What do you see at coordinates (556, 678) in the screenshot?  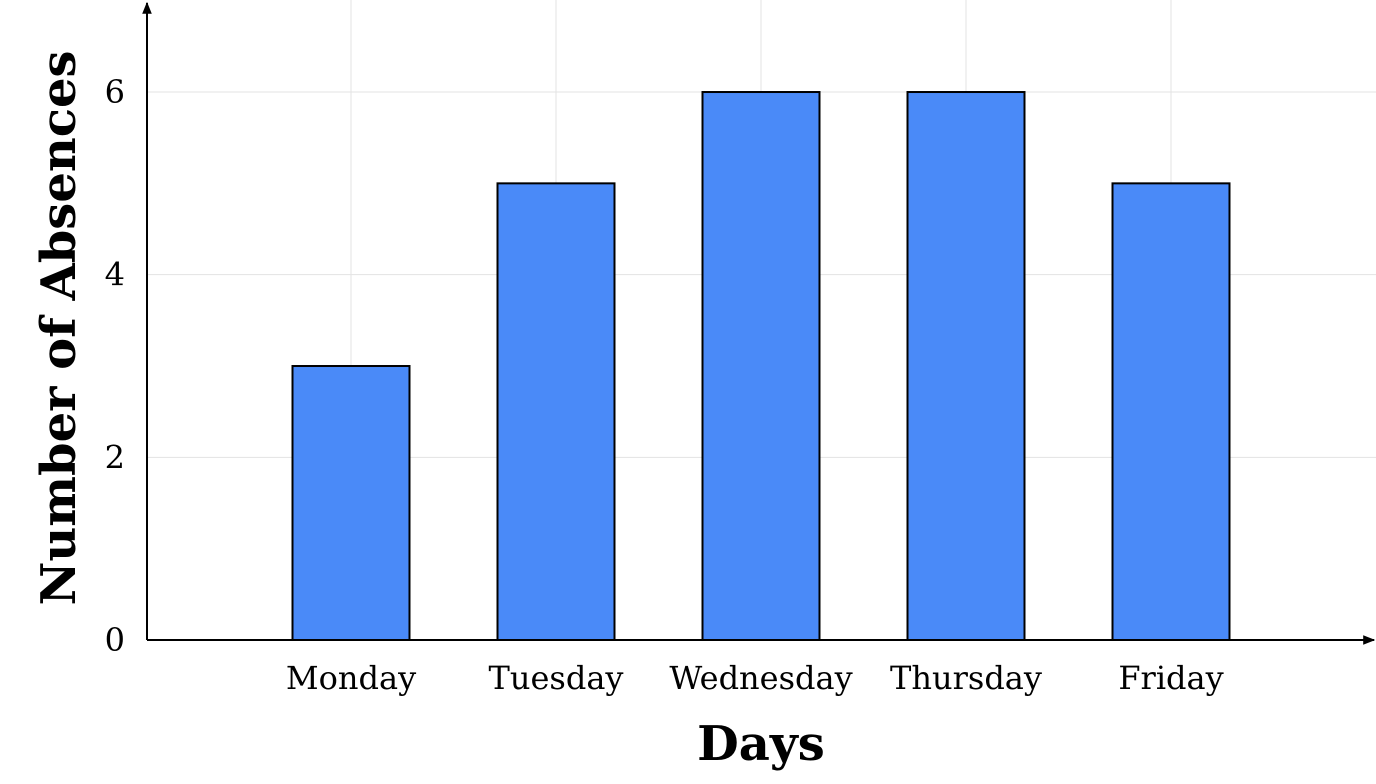 I see `x-tick-label: Tuesday` at bounding box center [556, 678].